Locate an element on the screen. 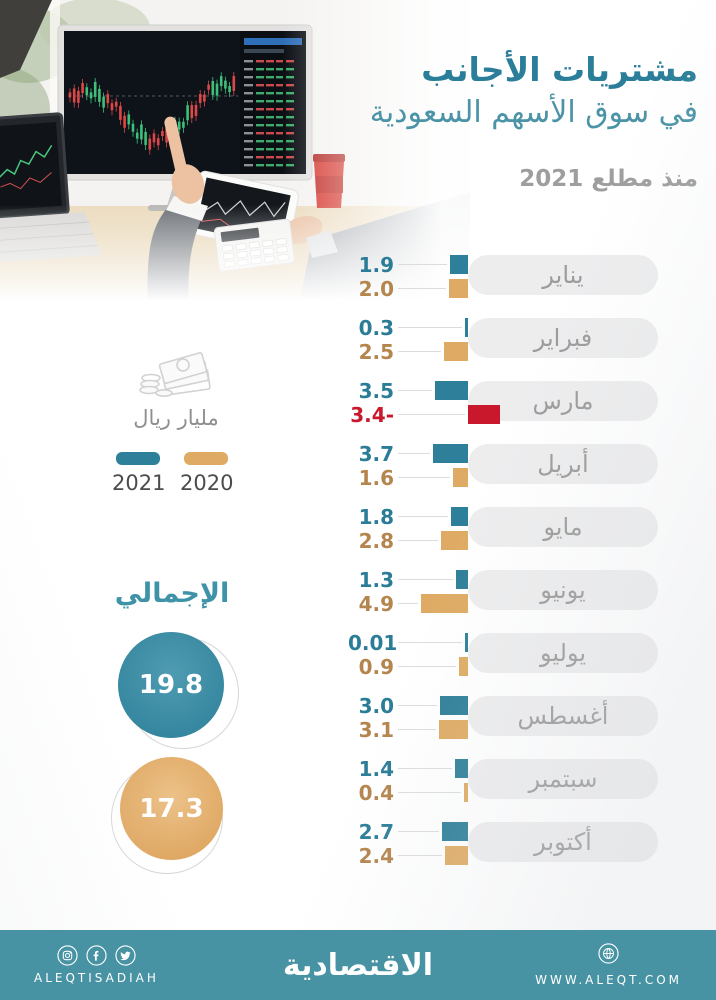  twitter-icon is located at coordinates (125, 955).